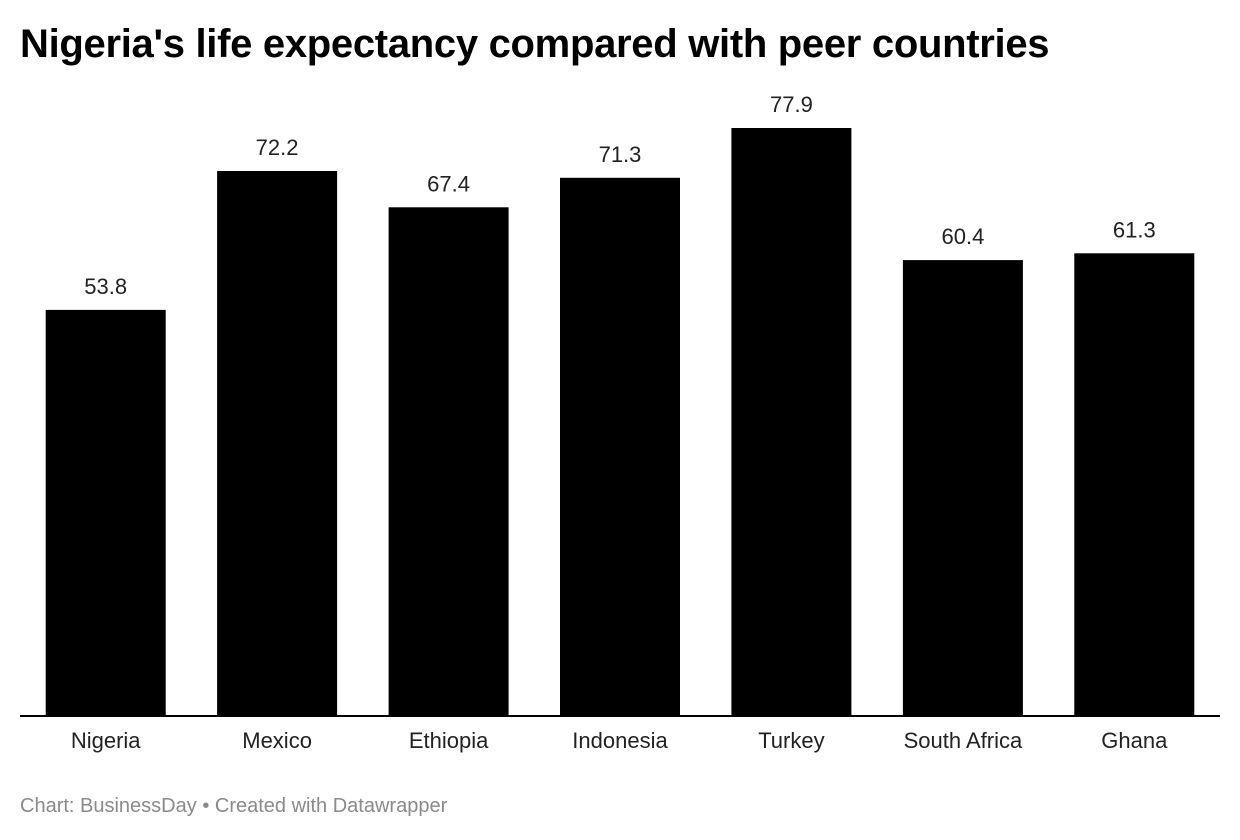 This screenshot has width=1240, height=840. What do you see at coordinates (106, 740) in the screenshot?
I see `category-label-nigeria: Nigeria` at bounding box center [106, 740].